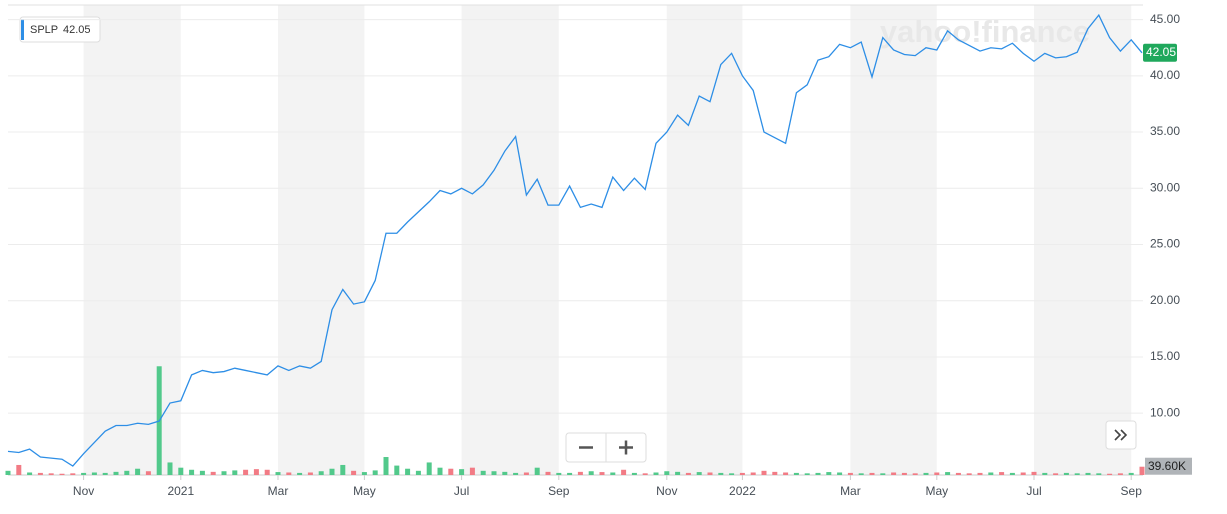 The height and width of the screenshot is (514, 1227). What do you see at coordinates (1118, 435) in the screenshot?
I see `scroll-icon` at bounding box center [1118, 435].